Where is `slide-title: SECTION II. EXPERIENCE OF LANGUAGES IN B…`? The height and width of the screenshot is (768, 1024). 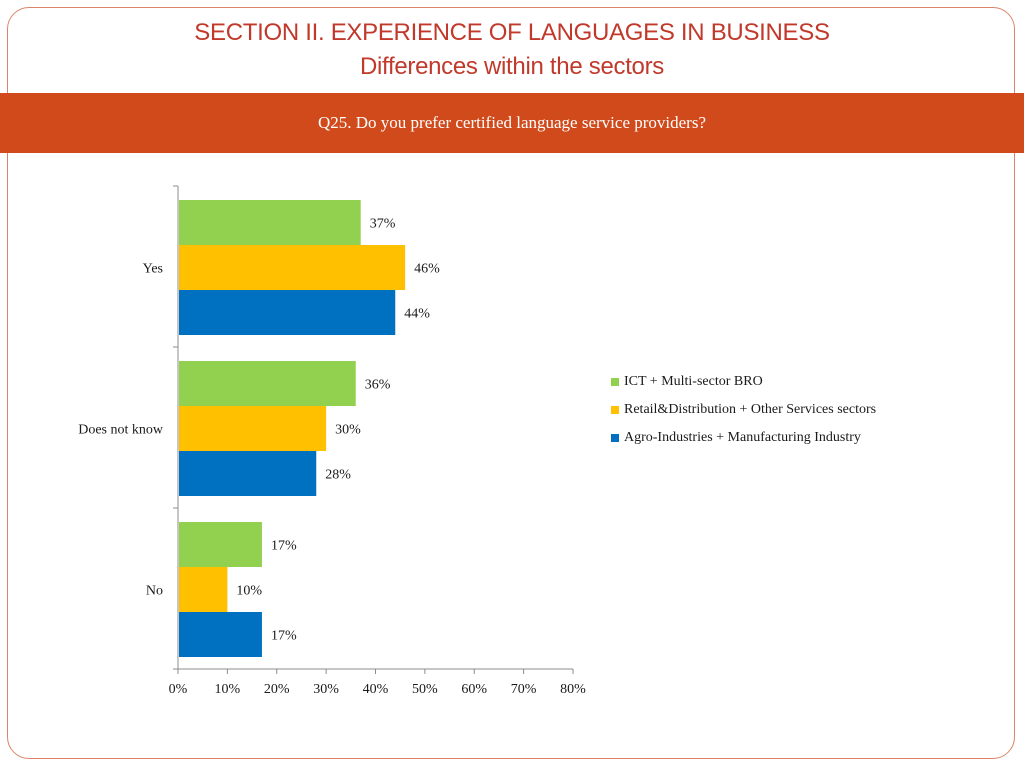 slide-title: SECTION II. EXPERIENCE OF LANGUAGES IN B… is located at coordinates (512, 32).